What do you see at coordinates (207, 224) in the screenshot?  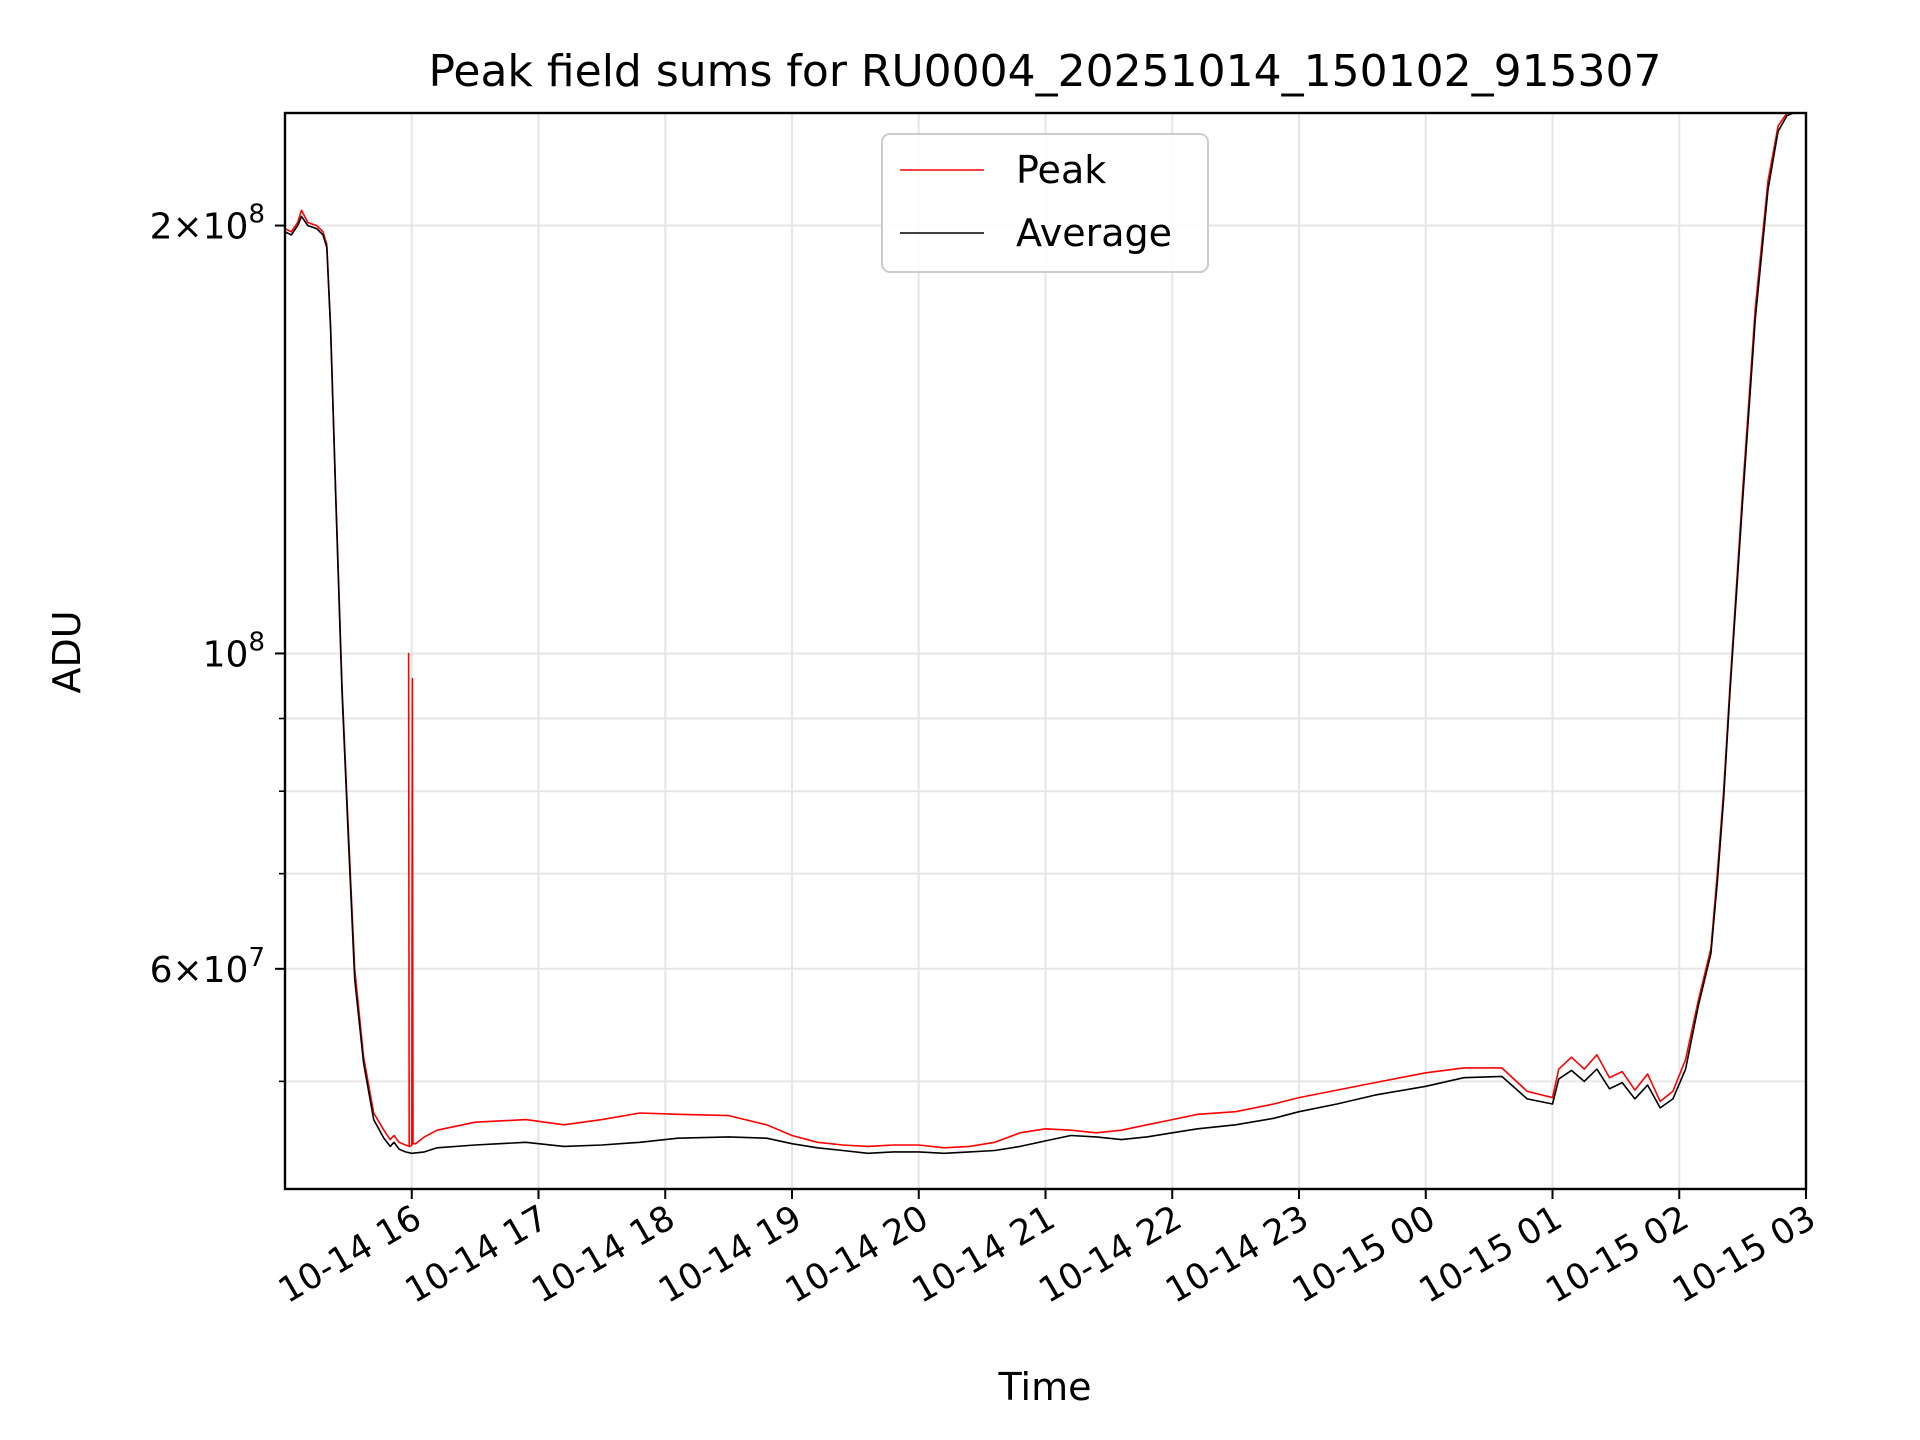 I see `y-tick-label: 2×108` at bounding box center [207, 224].